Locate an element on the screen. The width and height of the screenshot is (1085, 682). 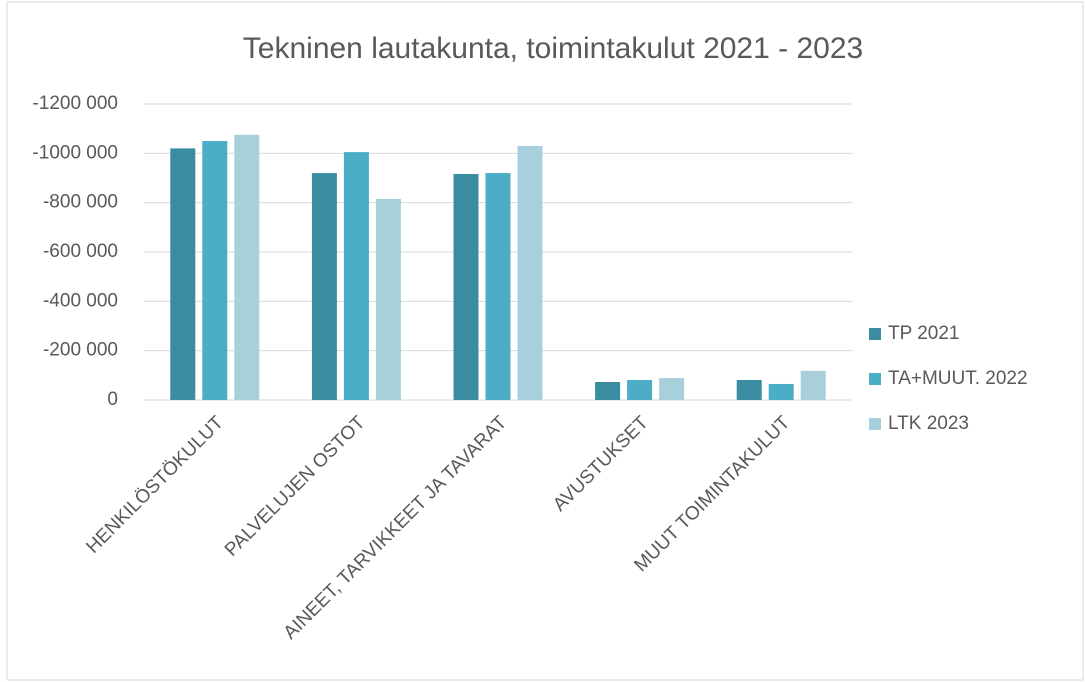
legend-label: LTK 2023 is located at coordinates (928, 423).